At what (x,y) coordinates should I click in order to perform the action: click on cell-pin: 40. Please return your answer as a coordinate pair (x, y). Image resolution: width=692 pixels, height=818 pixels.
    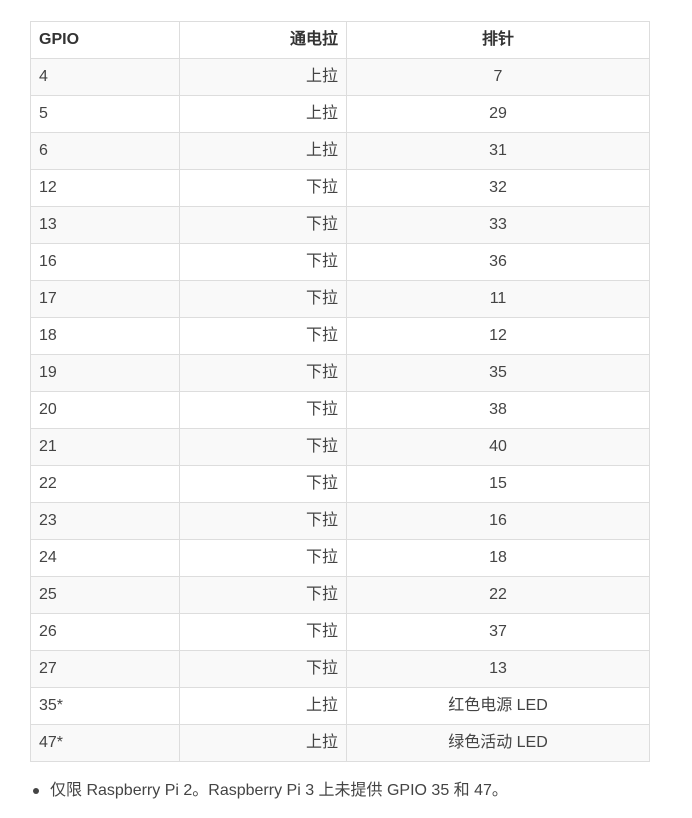
    Looking at the image, I should click on (498, 447).